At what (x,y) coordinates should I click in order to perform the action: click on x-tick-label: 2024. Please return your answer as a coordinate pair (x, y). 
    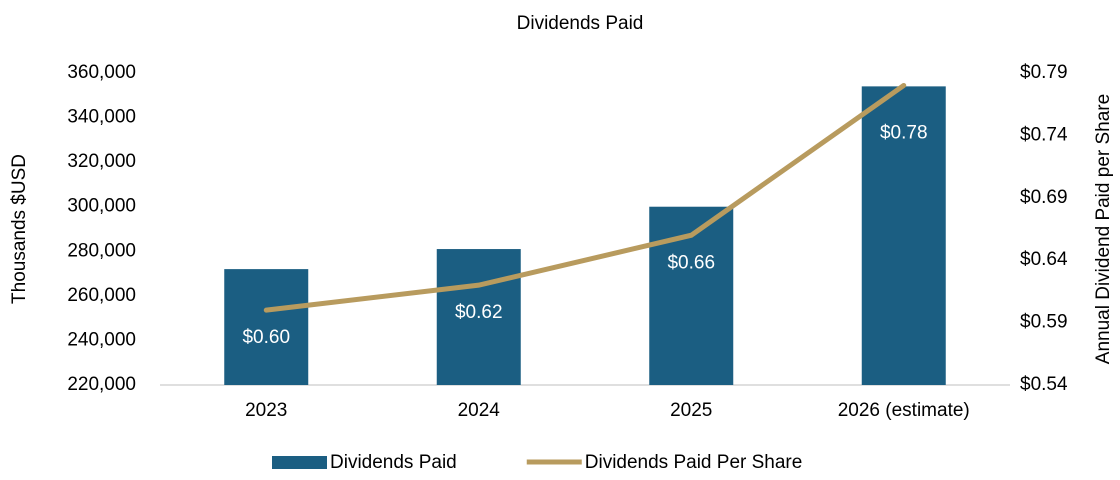
    Looking at the image, I should click on (479, 410).